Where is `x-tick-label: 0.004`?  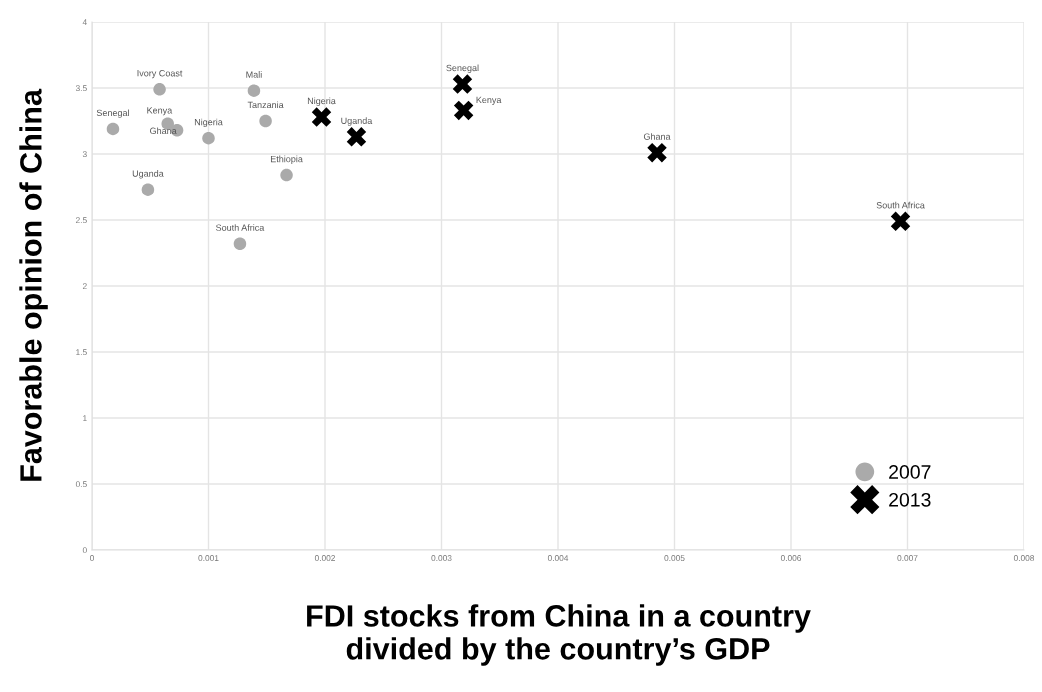
x-tick-label: 0.004 is located at coordinates (558, 558).